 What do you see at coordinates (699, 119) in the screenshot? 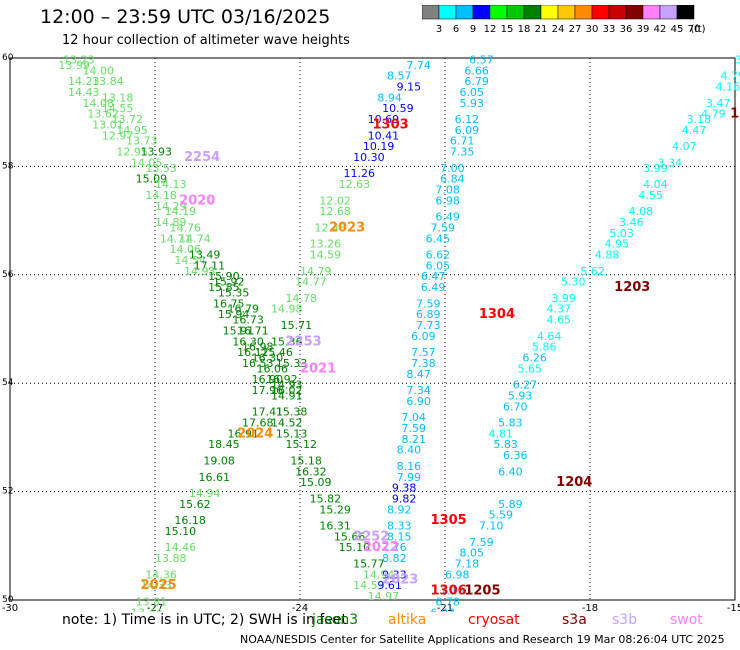
I see `wave-height-label: 3.18` at bounding box center [699, 119].